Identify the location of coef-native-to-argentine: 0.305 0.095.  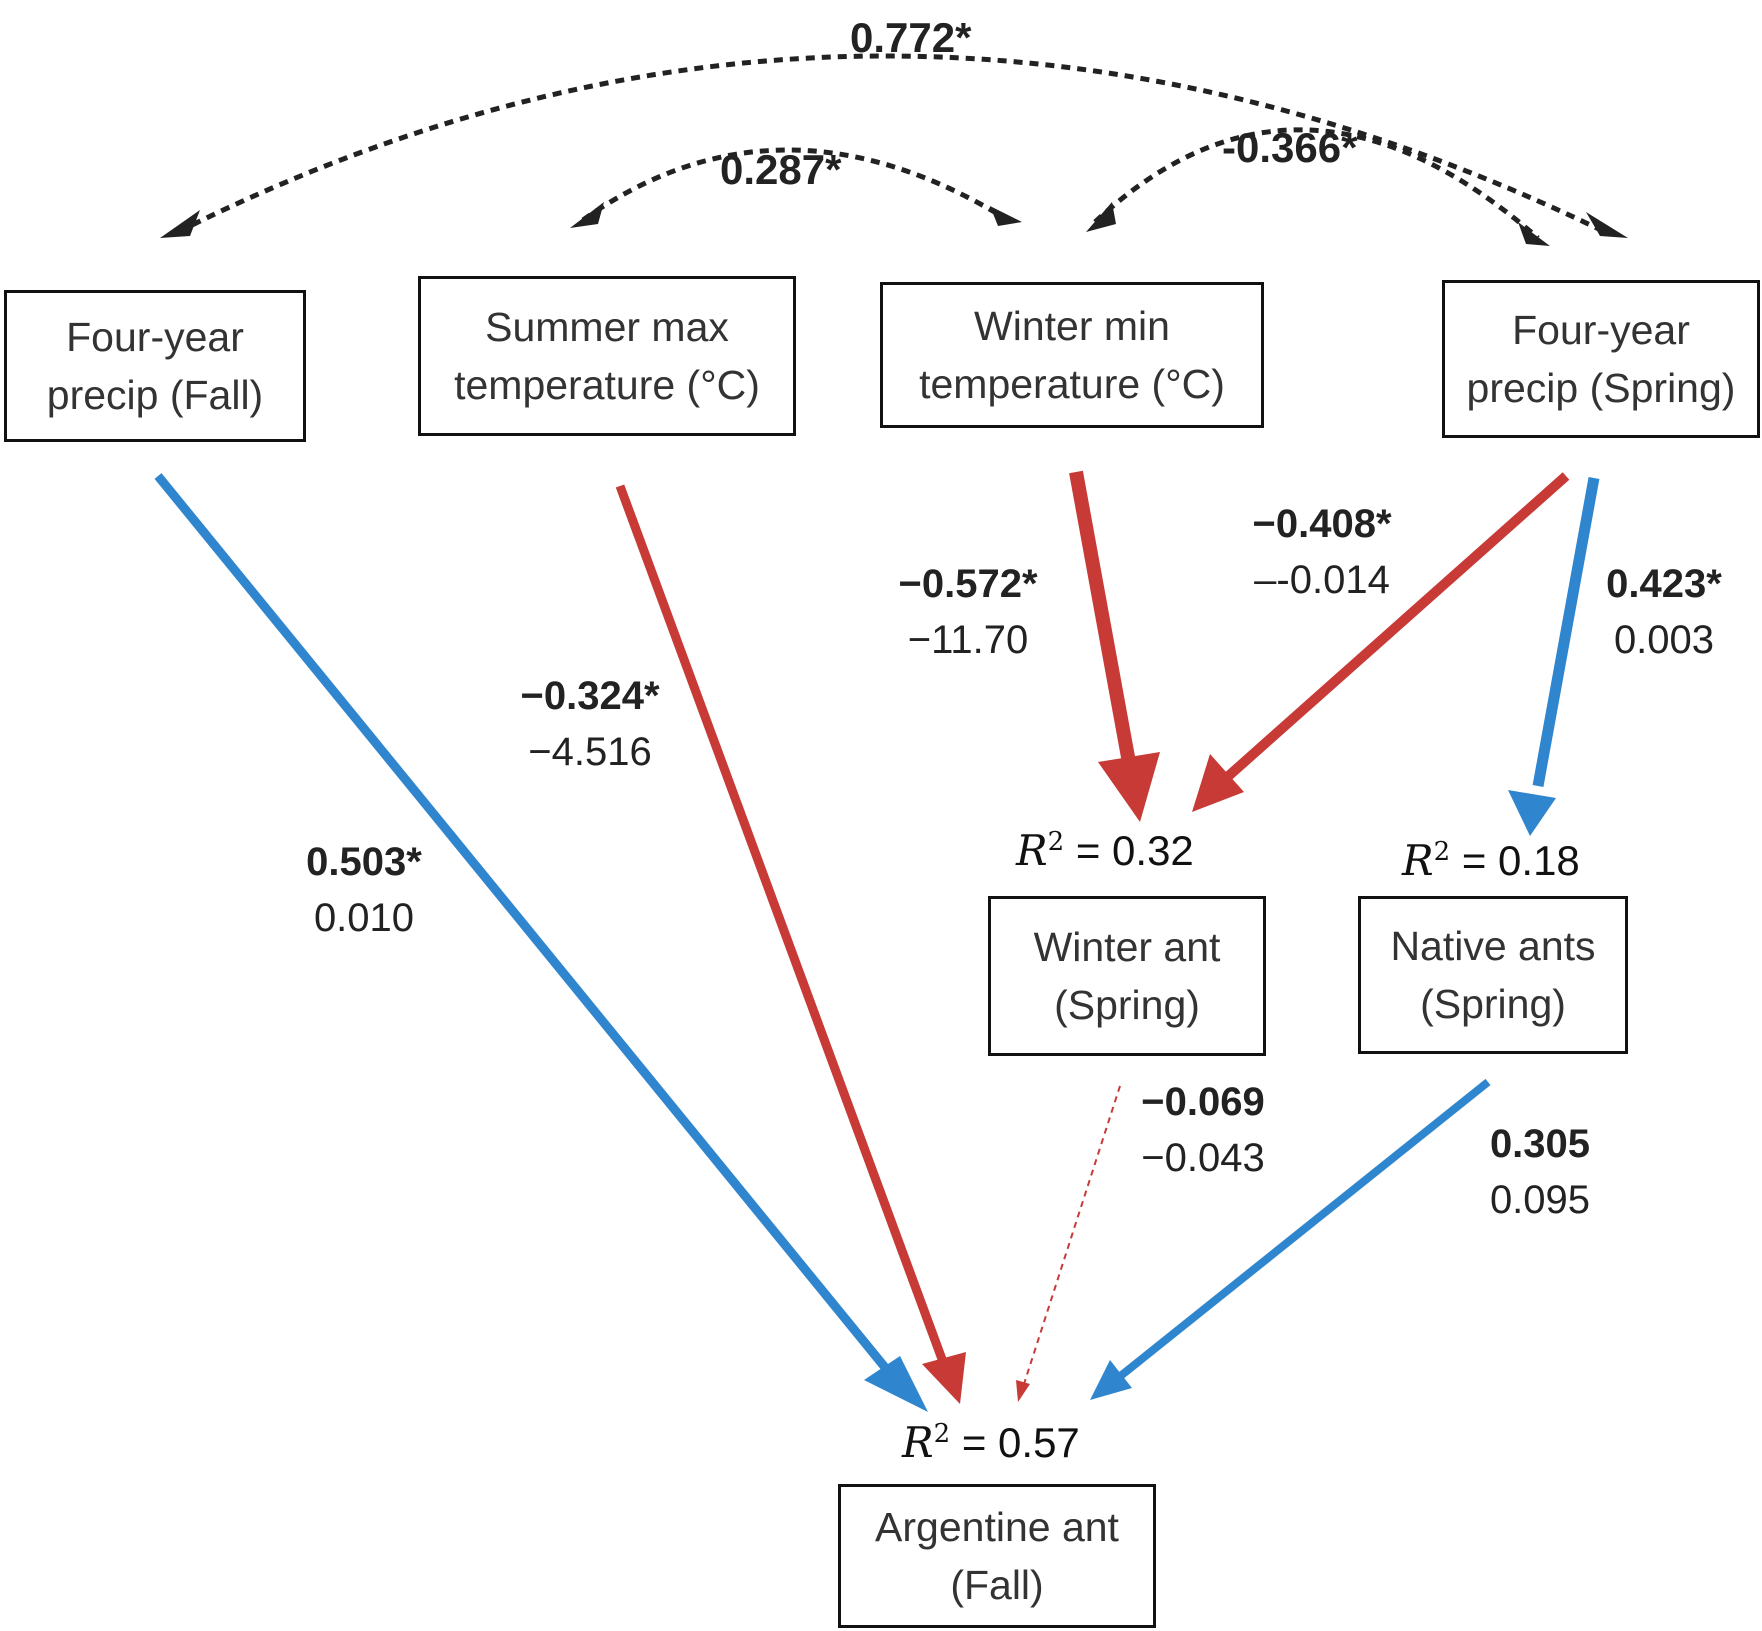
(1540, 1172).